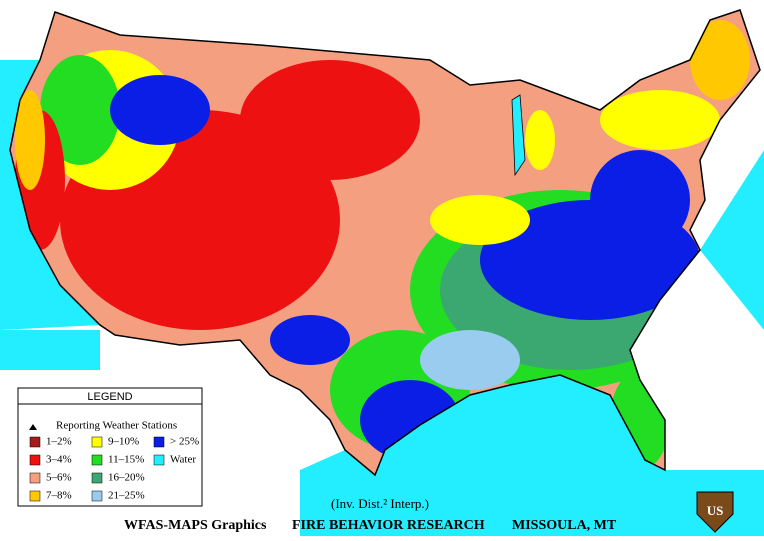 Image resolution: width=764 pixels, height=541 pixels. Describe the element at coordinates (59, 478) in the screenshot. I see `legend-label: 5–6%` at that location.